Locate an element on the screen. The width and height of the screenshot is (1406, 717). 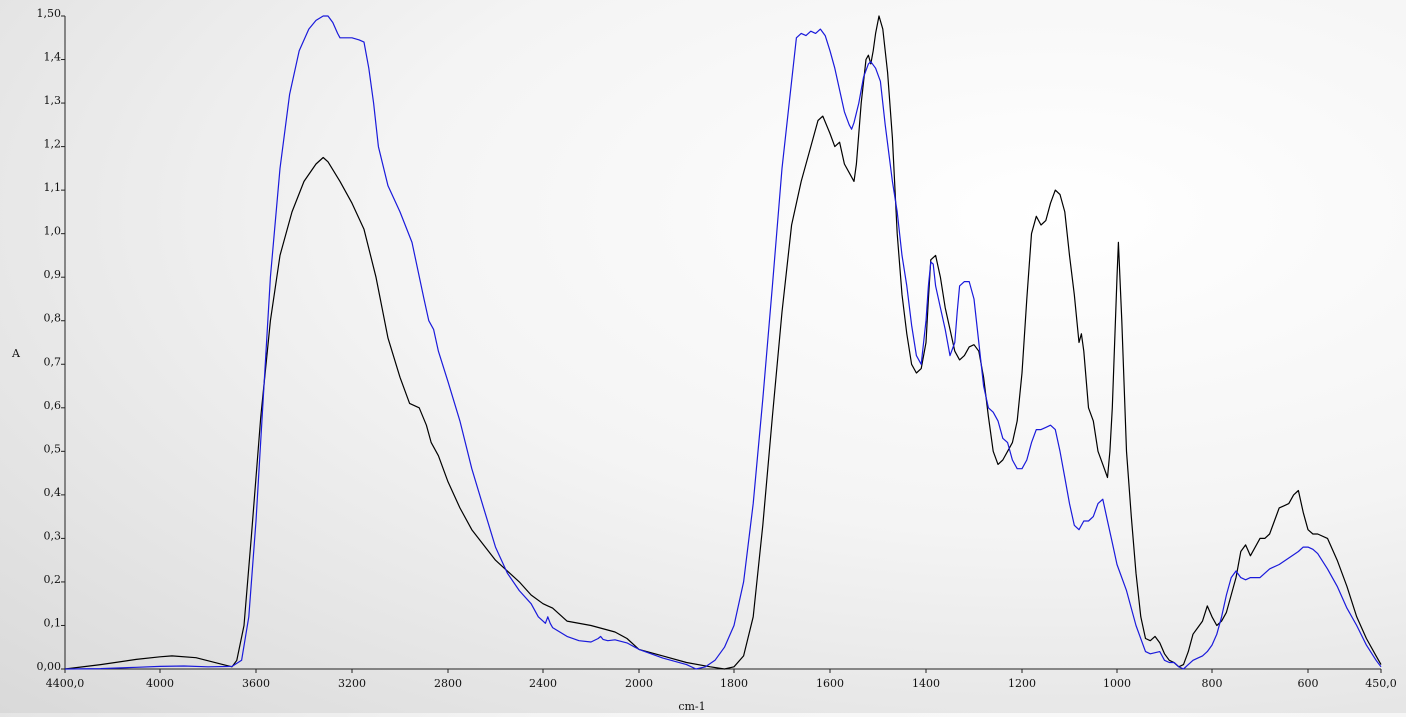
y-tick-label: 0,3 is located at coordinates (53, 535).